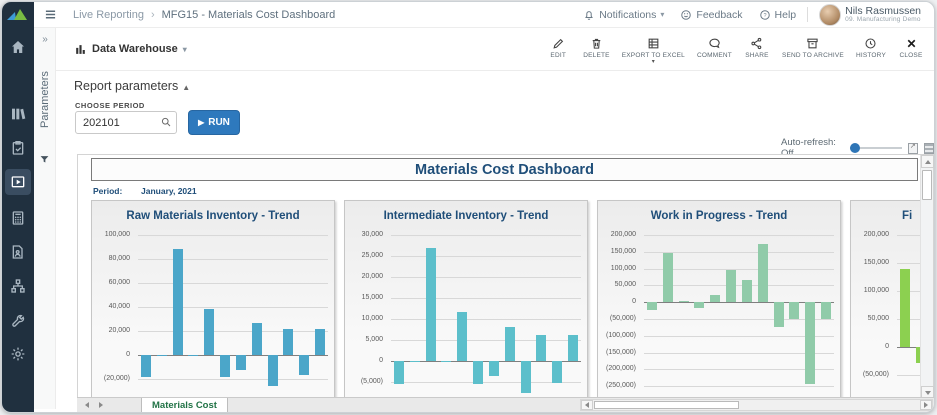 The width and height of the screenshot is (937, 415). Describe the element at coordinates (778, 15) in the screenshot. I see `help-button: ? Help` at that location.